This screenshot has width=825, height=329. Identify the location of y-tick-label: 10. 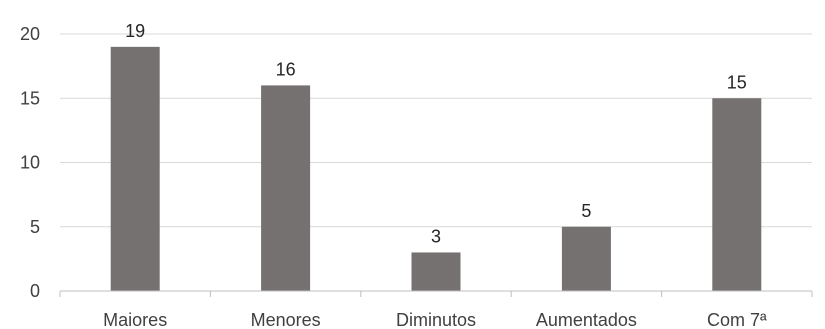
(30, 163).